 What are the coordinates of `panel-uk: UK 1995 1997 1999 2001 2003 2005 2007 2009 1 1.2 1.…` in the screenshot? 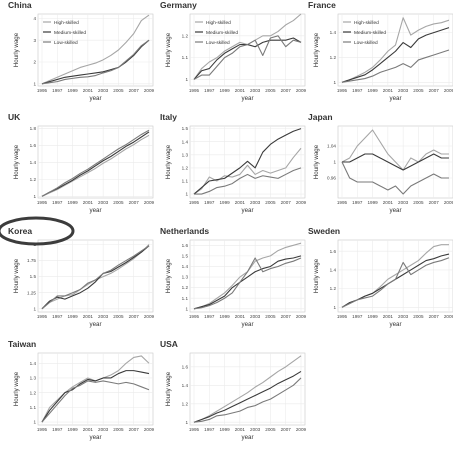 It's located at (81, 163).